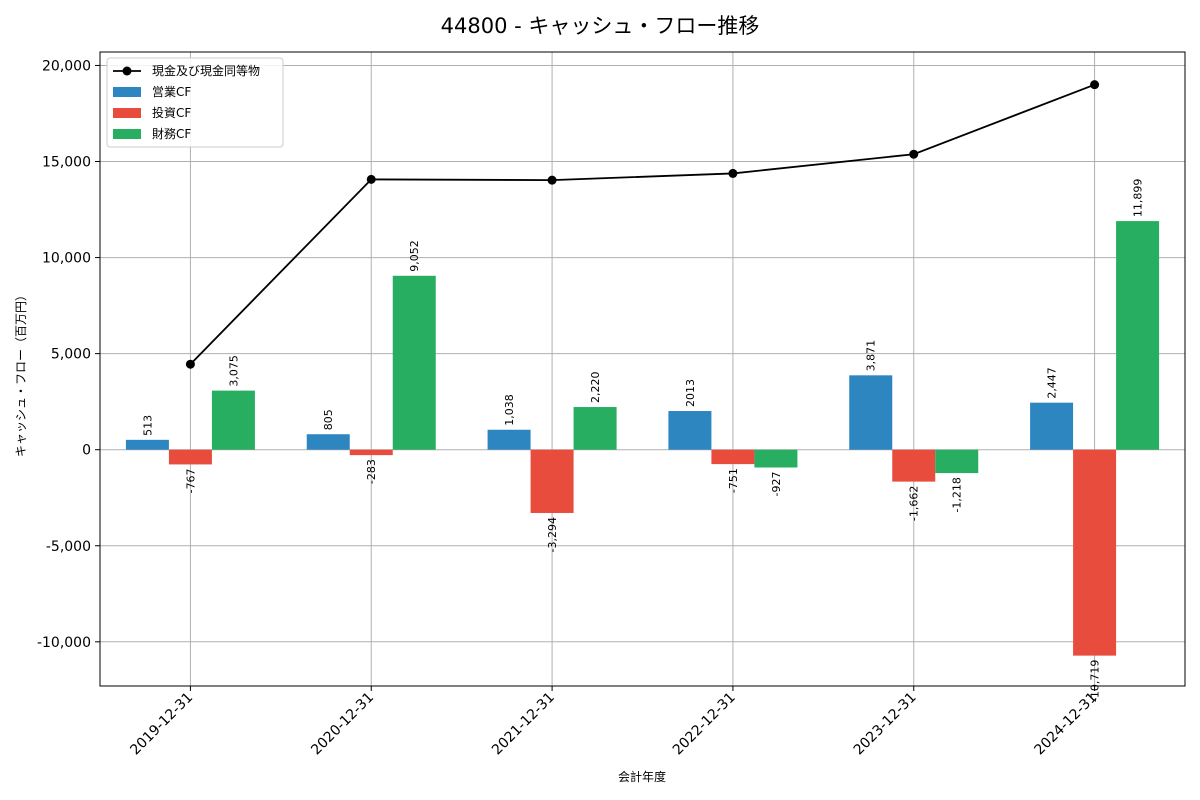  What do you see at coordinates (127, 71) in the screenshot?
I see `legend-line-marker` at bounding box center [127, 71].